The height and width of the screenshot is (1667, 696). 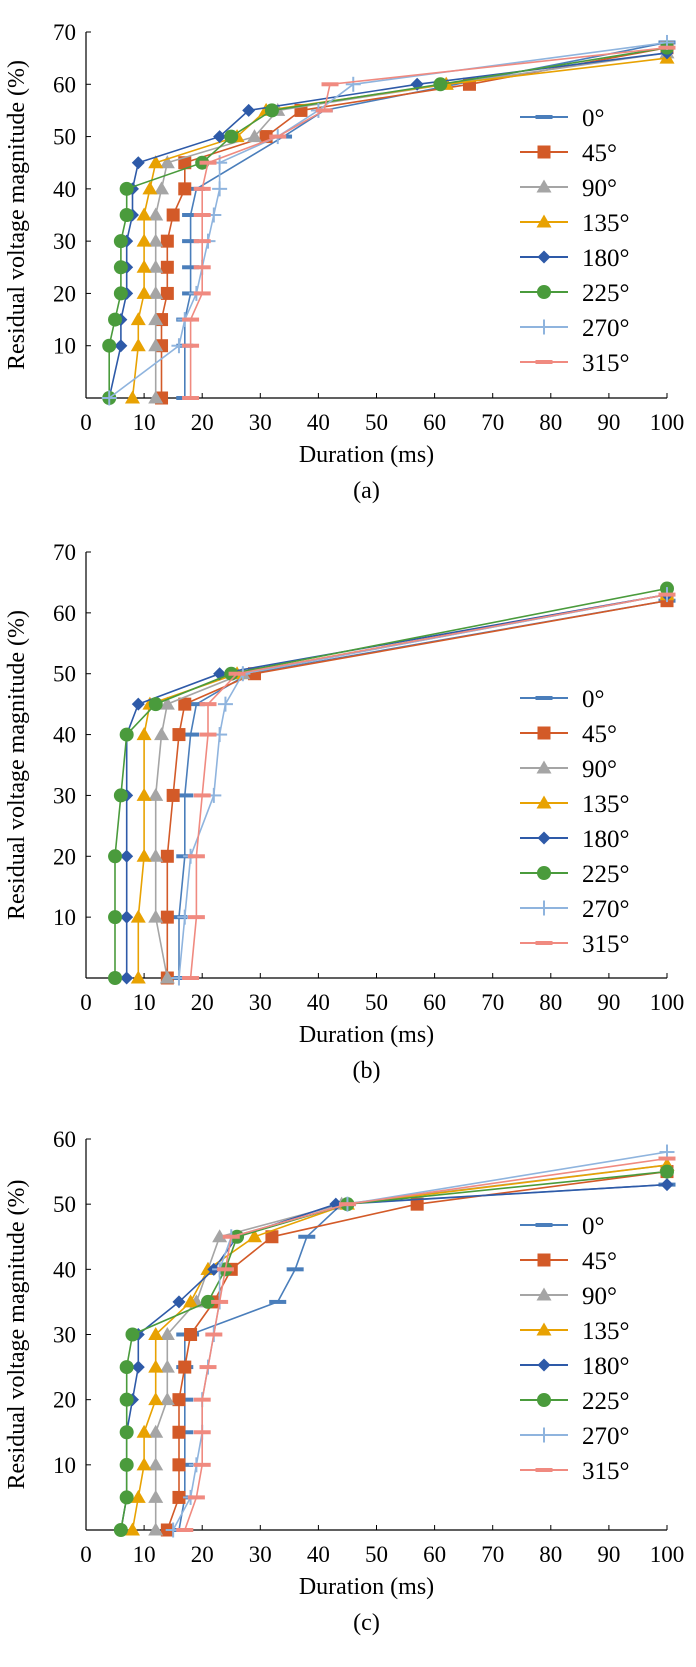 What do you see at coordinates (64, 1465) in the screenshot?
I see `y-tick-label: 10` at bounding box center [64, 1465].